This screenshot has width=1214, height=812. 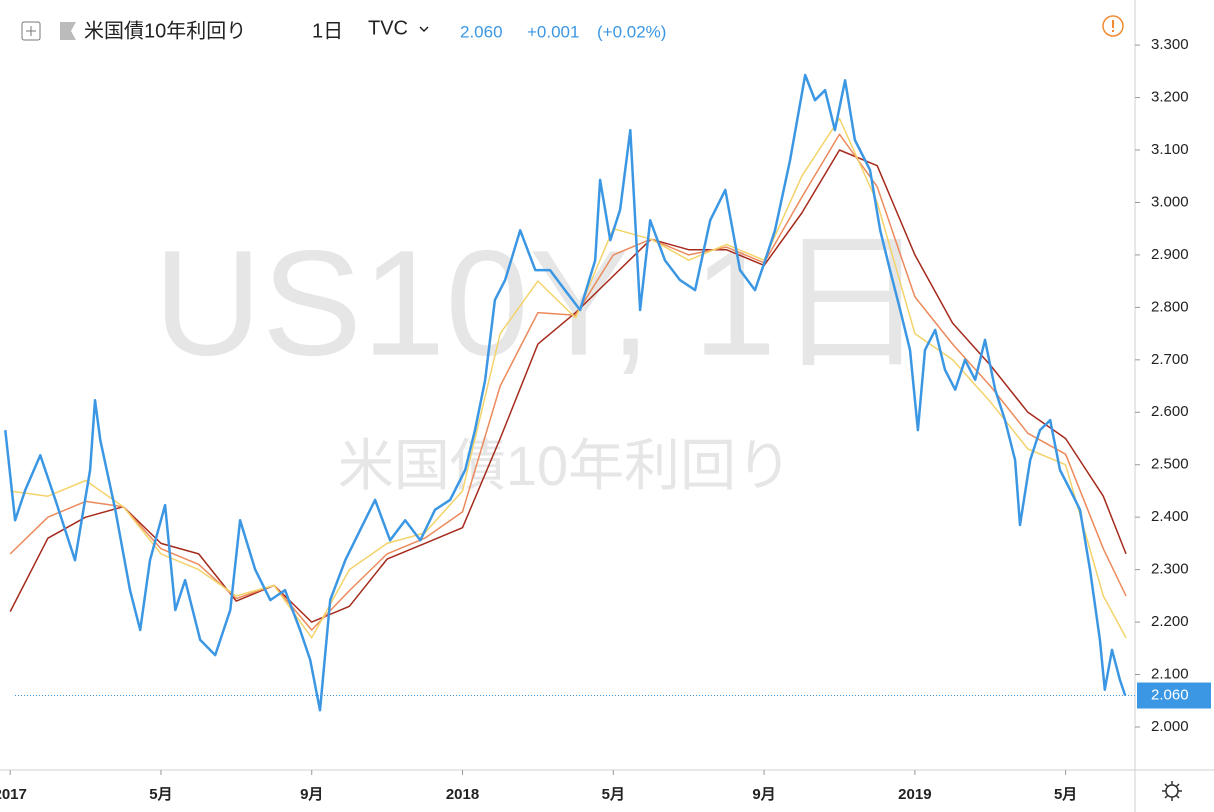 What do you see at coordinates (553, 31) in the screenshot?
I see `price-change: +0.001` at bounding box center [553, 31].